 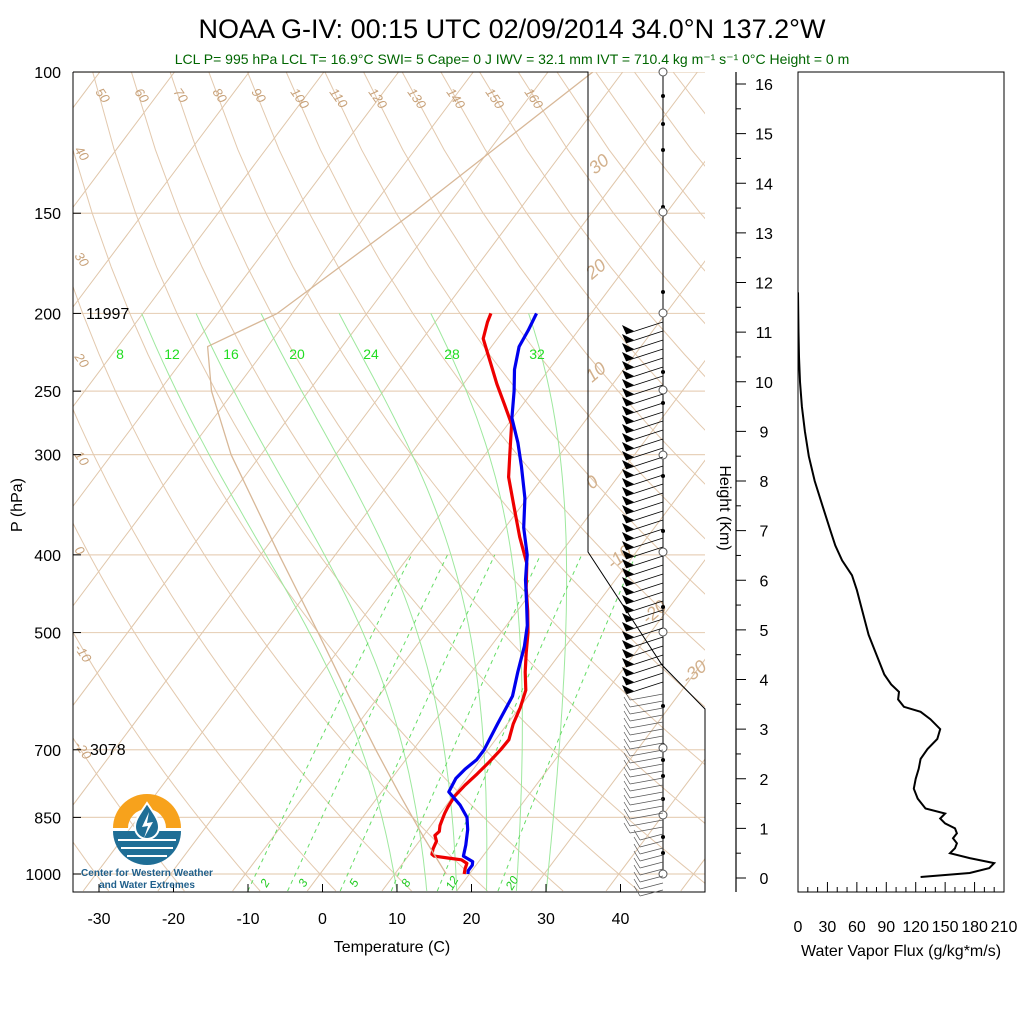 I want to click on height-label-mid: 3078, so click(x=108, y=750).